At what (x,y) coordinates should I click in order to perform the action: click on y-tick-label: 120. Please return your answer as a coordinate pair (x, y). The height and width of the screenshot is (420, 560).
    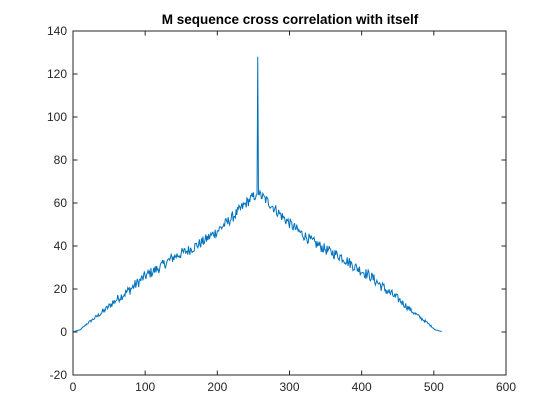
    Looking at the image, I should click on (57, 74).